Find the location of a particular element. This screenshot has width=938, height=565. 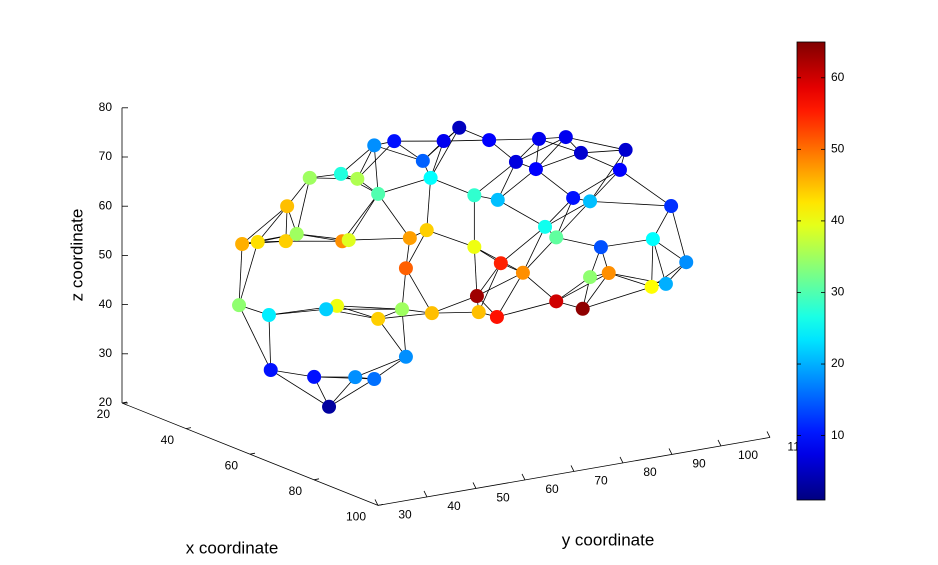

z-tick-label: 20 is located at coordinates (106, 402).